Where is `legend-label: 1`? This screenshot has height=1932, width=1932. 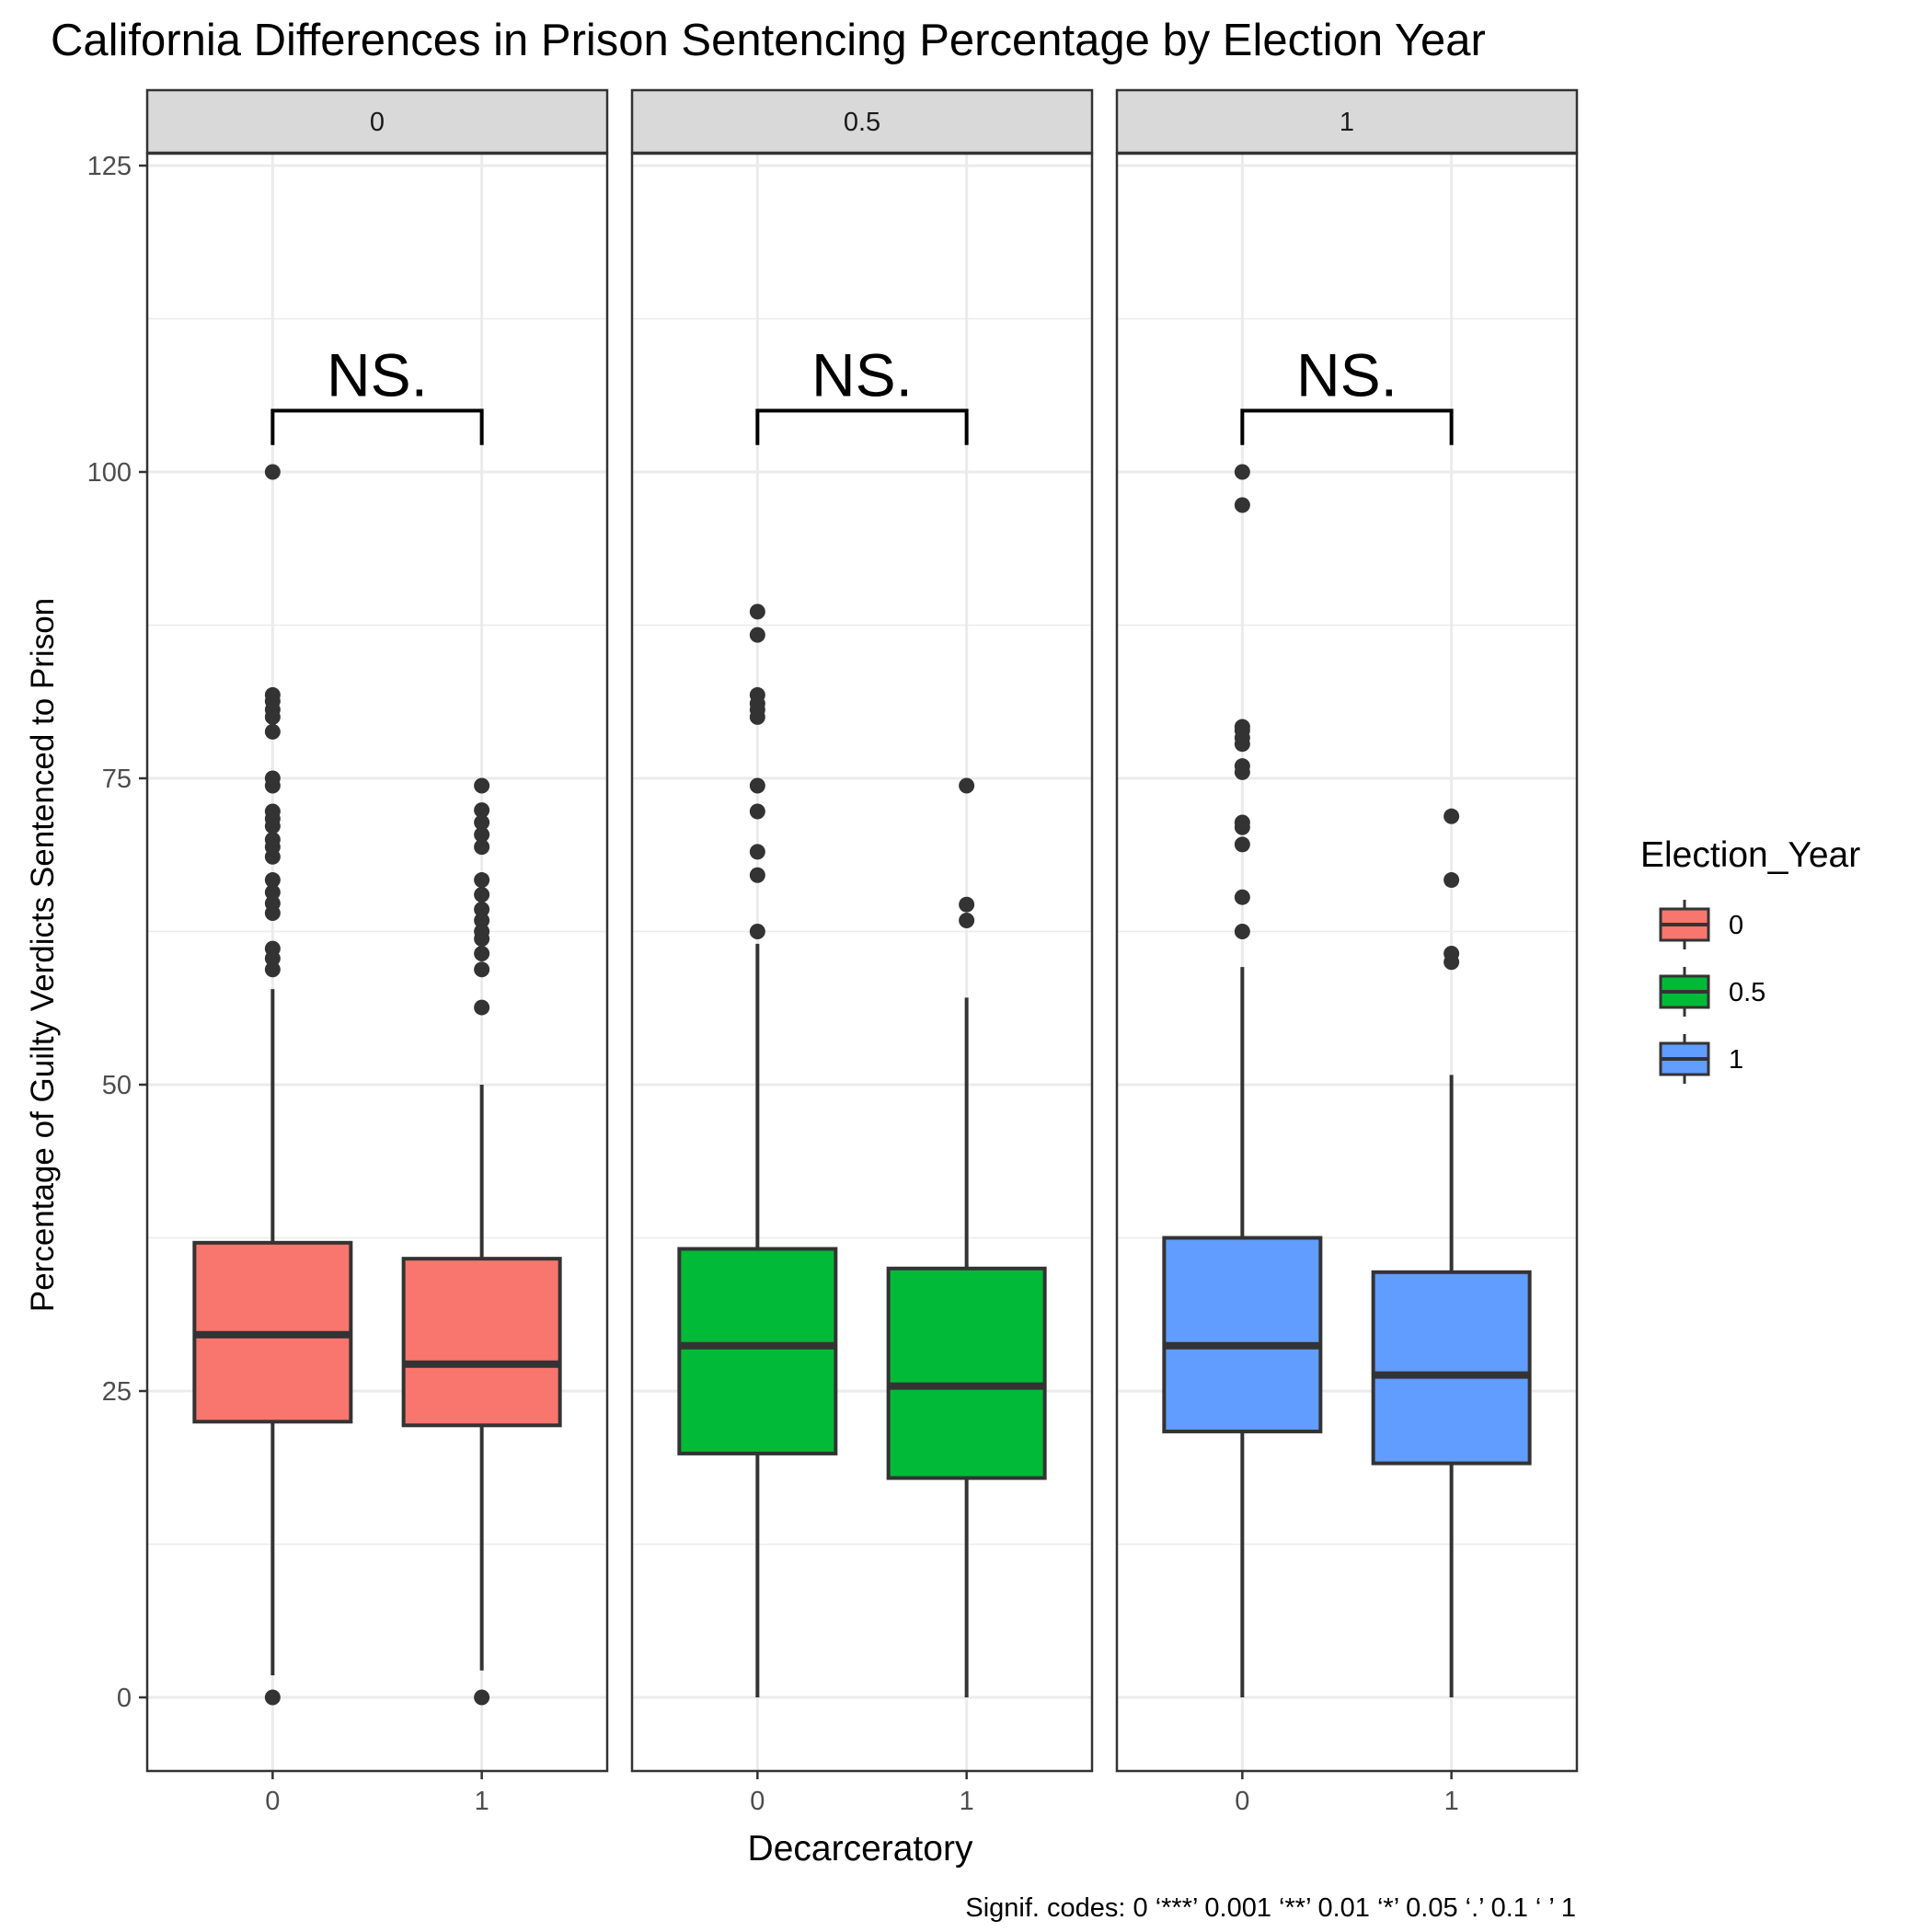 legend-label: 1 is located at coordinates (1736, 1060).